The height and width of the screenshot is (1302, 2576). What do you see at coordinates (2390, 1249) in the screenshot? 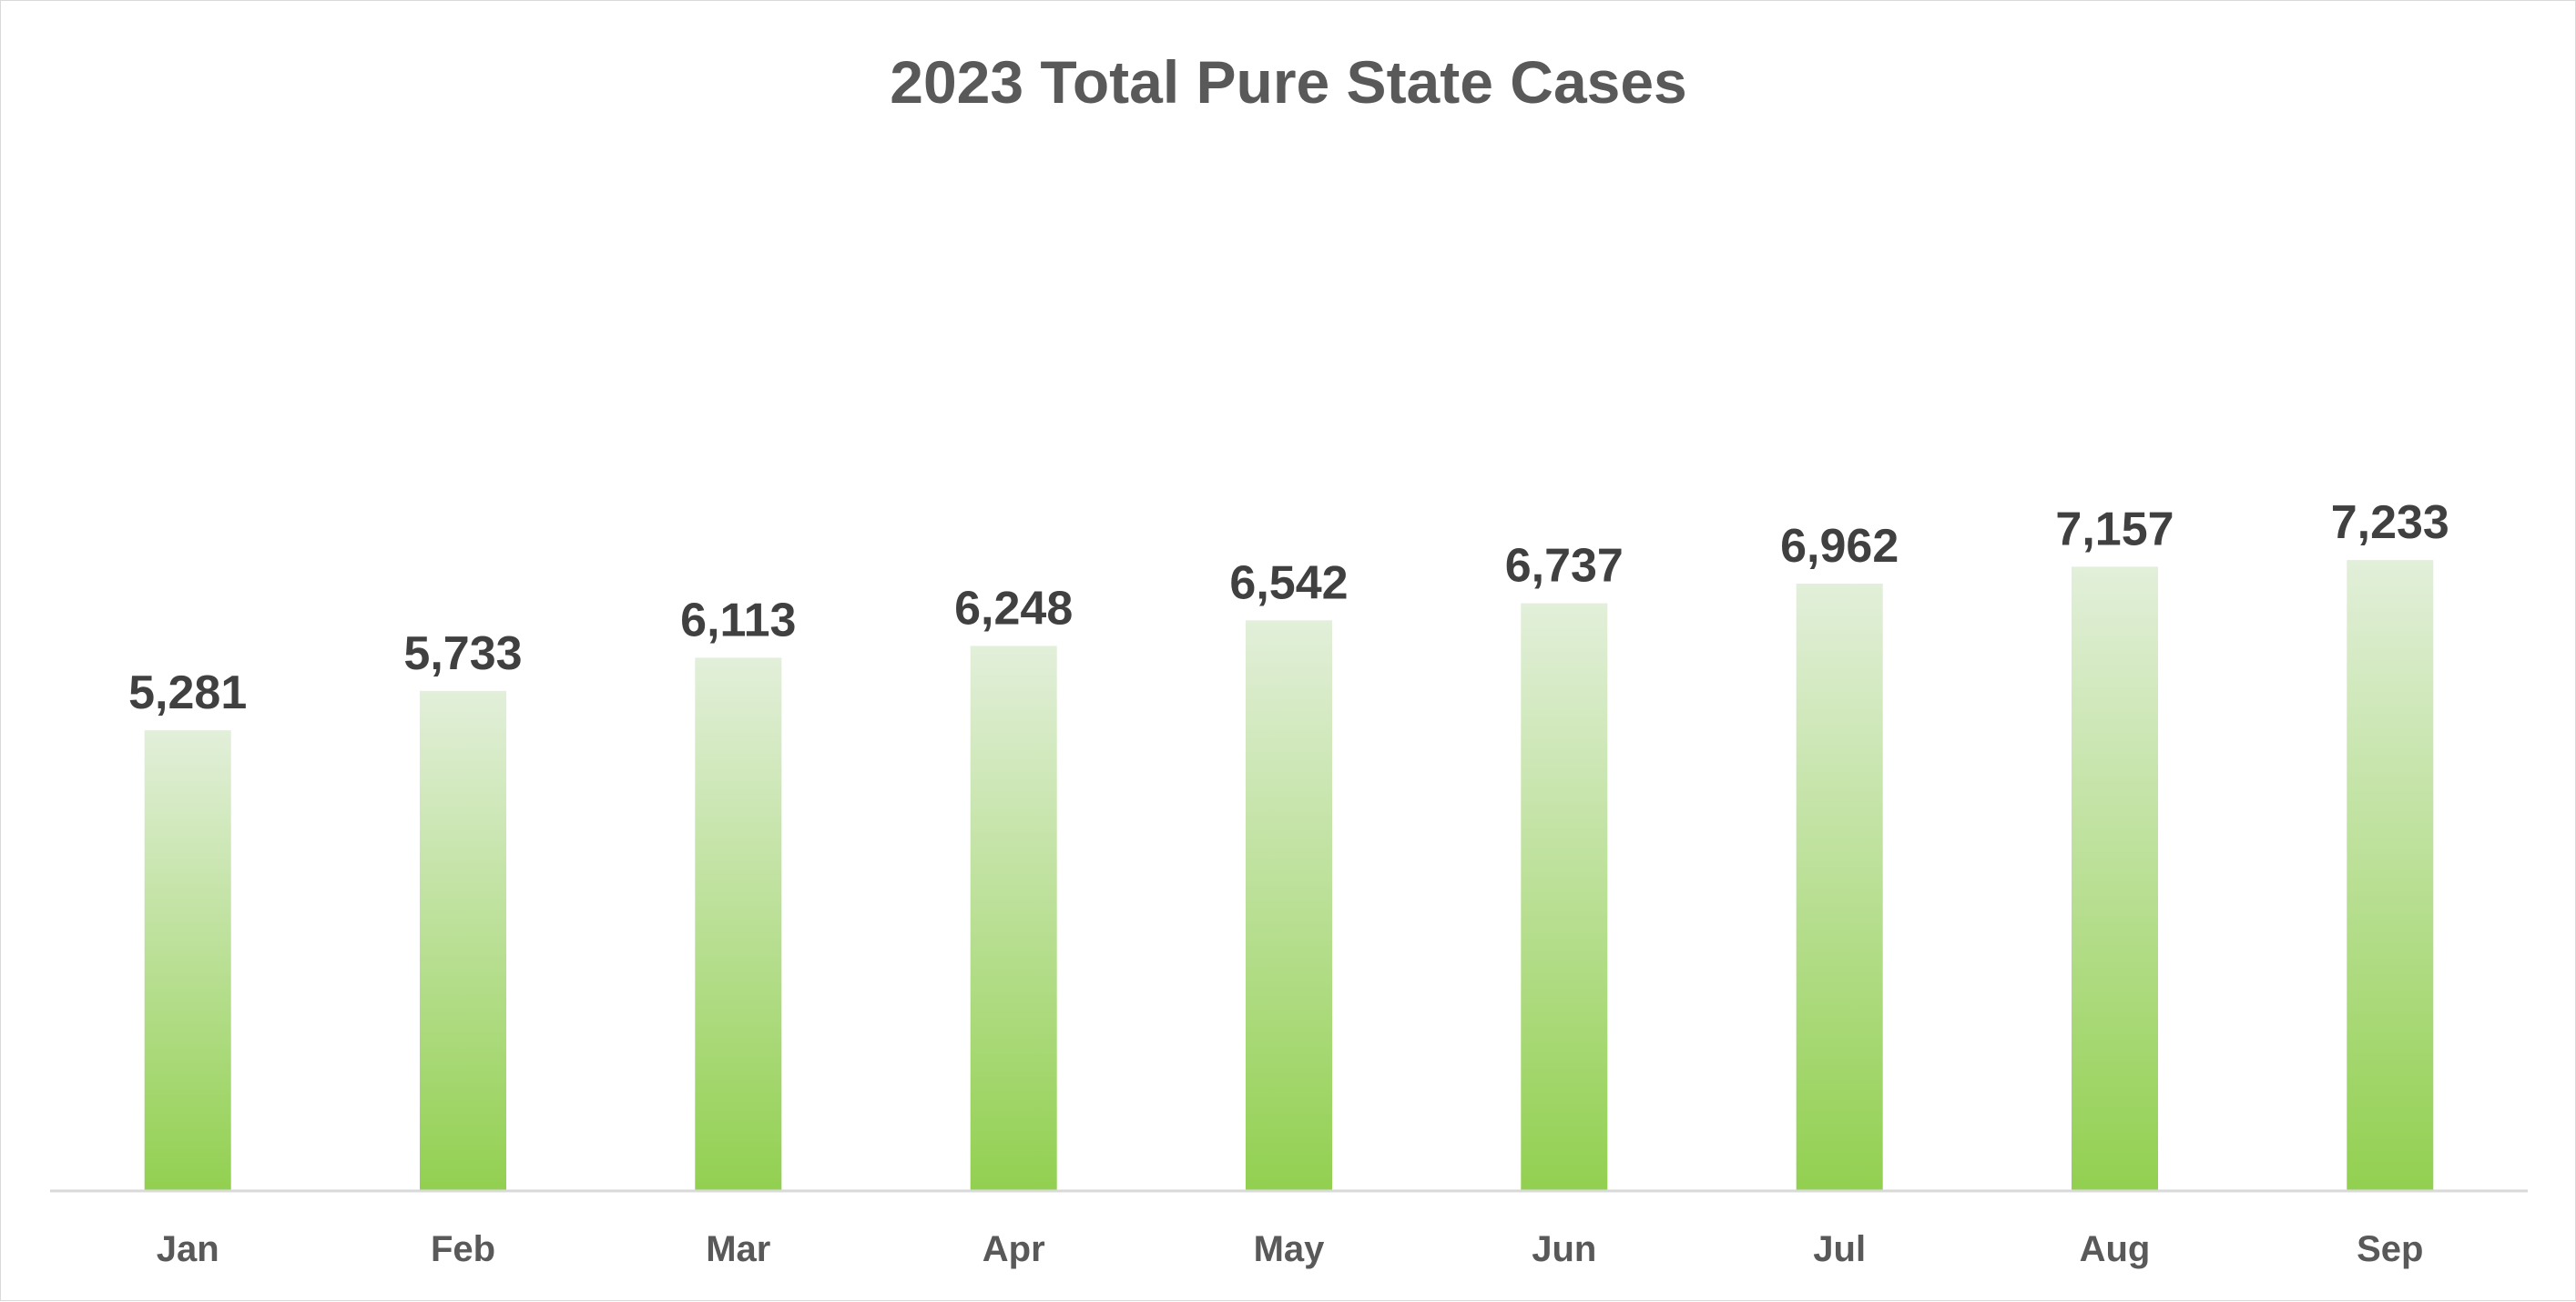
I see `x-tick-label-sep: Sep` at bounding box center [2390, 1249].